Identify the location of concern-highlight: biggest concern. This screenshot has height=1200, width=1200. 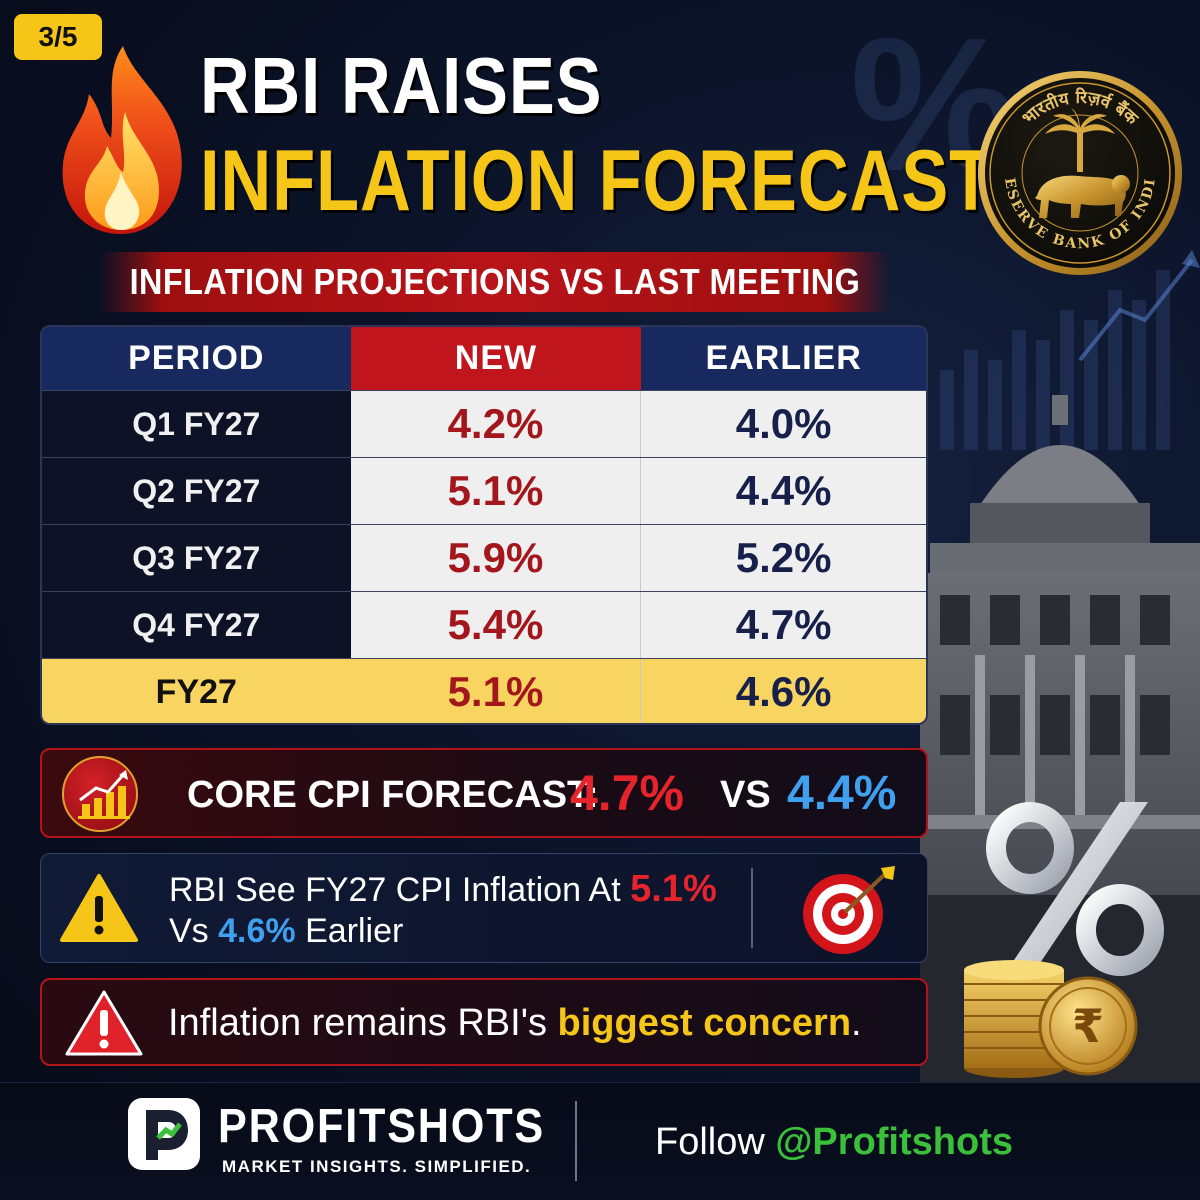
(704, 1023).